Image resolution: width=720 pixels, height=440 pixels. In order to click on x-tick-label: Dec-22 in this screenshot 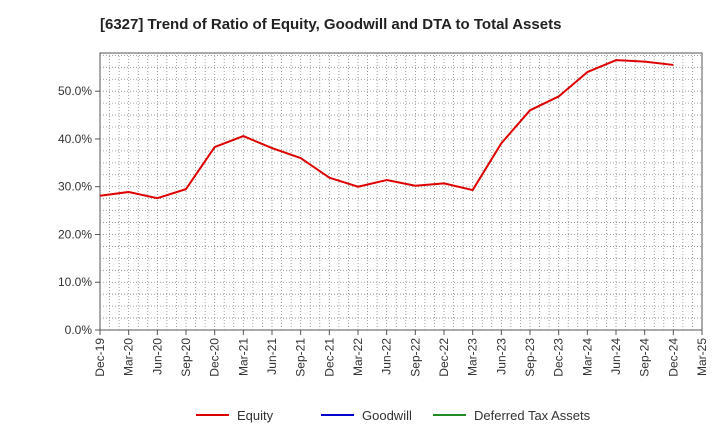, I will do `click(444, 357)`.